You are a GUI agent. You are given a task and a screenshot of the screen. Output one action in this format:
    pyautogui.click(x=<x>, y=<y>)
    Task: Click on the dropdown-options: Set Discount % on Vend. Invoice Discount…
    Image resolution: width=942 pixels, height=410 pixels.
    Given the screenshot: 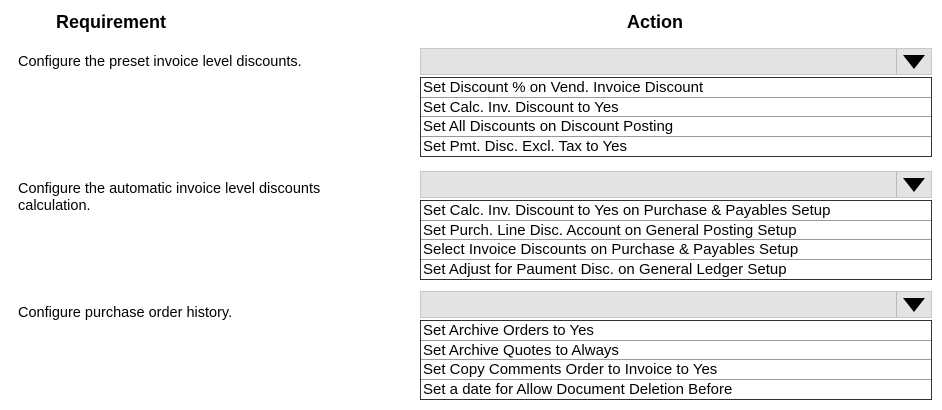 What is the action you would take?
    pyautogui.click(x=676, y=117)
    